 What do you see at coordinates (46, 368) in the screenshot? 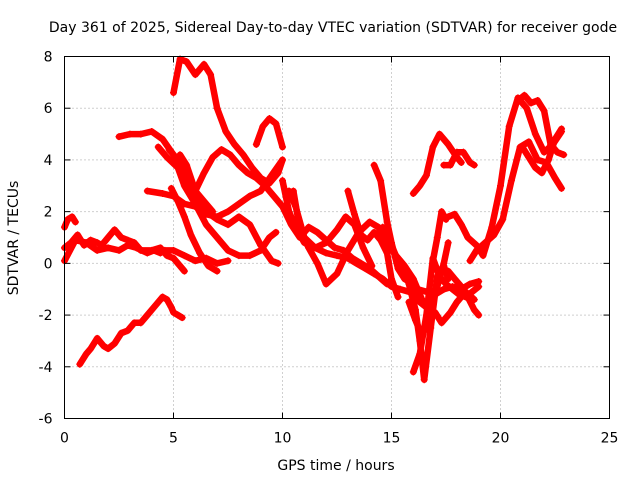
I see `y-tick-label: -4` at bounding box center [46, 368].